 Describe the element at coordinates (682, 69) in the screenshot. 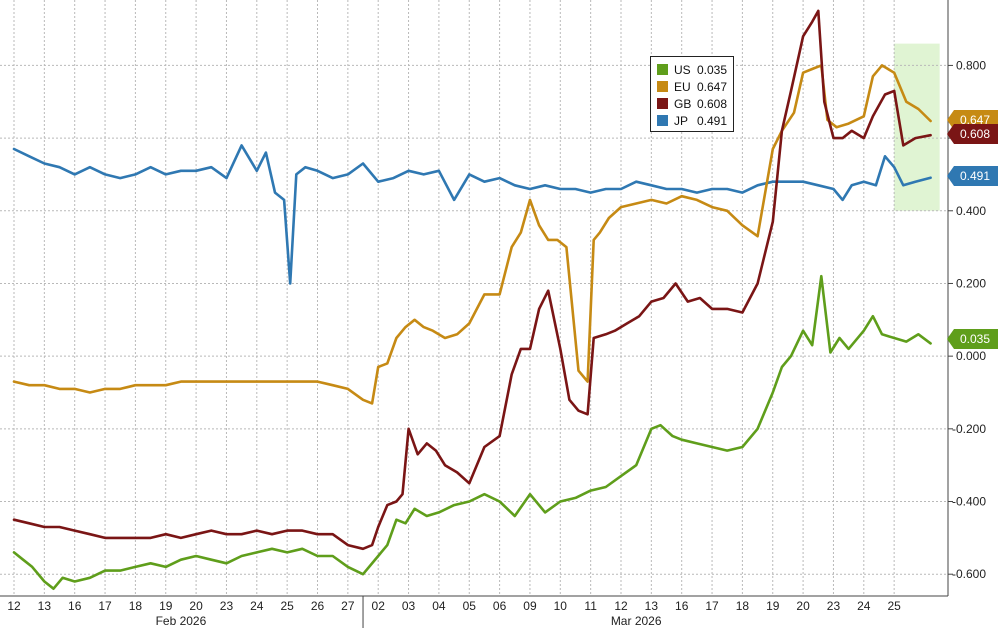

I see `legend-label-us: US` at that location.